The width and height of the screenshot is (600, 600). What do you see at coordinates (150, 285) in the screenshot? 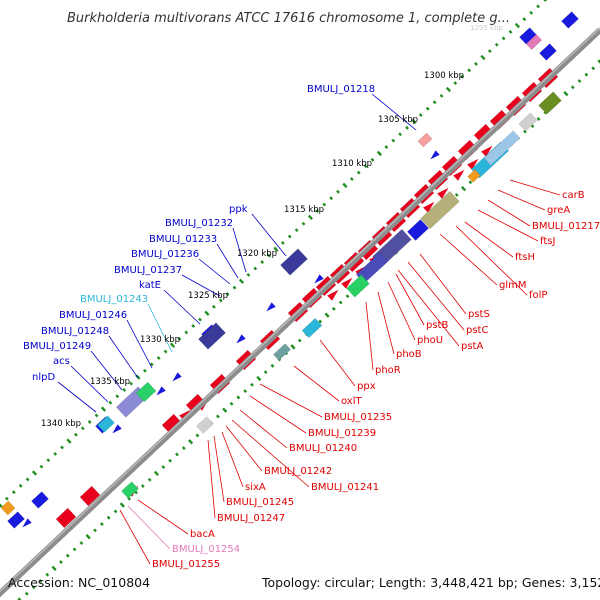
I see `gene-label-katE: katE` at bounding box center [150, 285].